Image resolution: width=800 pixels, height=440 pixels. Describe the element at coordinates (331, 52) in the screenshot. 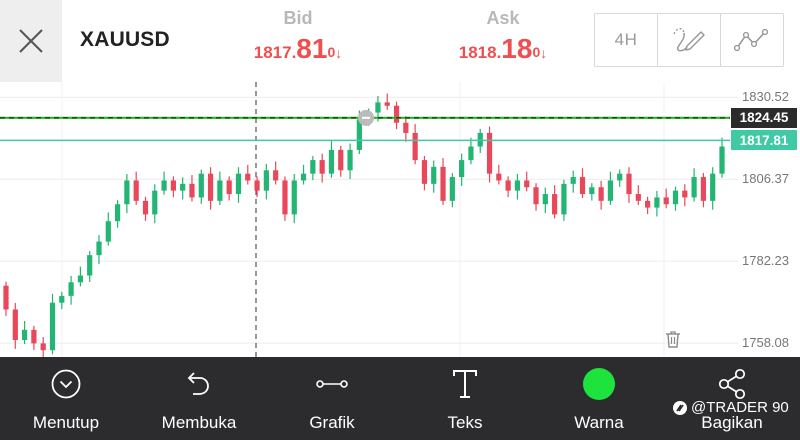

I see `bid-price-fraction: 0` at that location.